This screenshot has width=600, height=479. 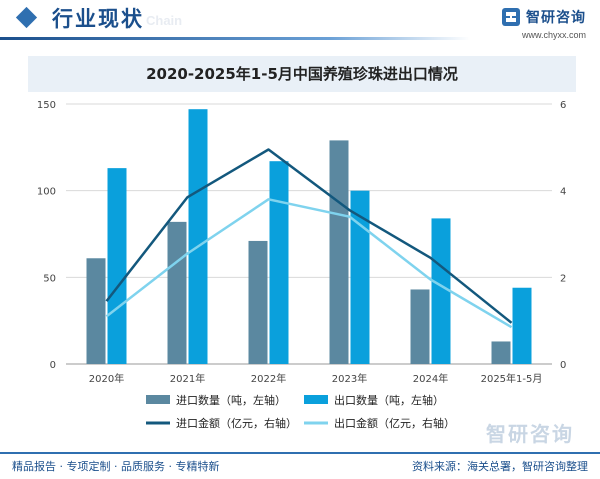 What do you see at coordinates (563, 192) in the screenshot?
I see `right-axis-tick-label: 4` at bounding box center [563, 192].